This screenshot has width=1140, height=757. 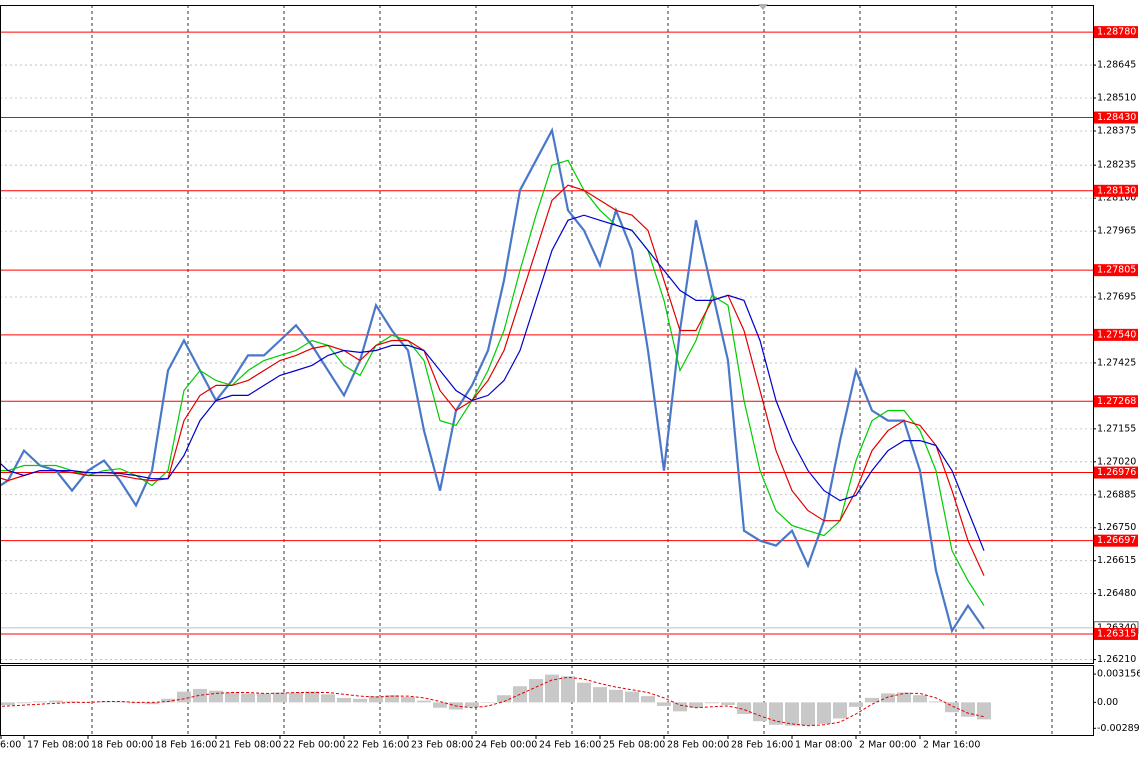 What do you see at coordinates (951, 745) in the screenshot?
I see `x-tick-label: 2 Mar 16:00` at bounding box center [951, 745].